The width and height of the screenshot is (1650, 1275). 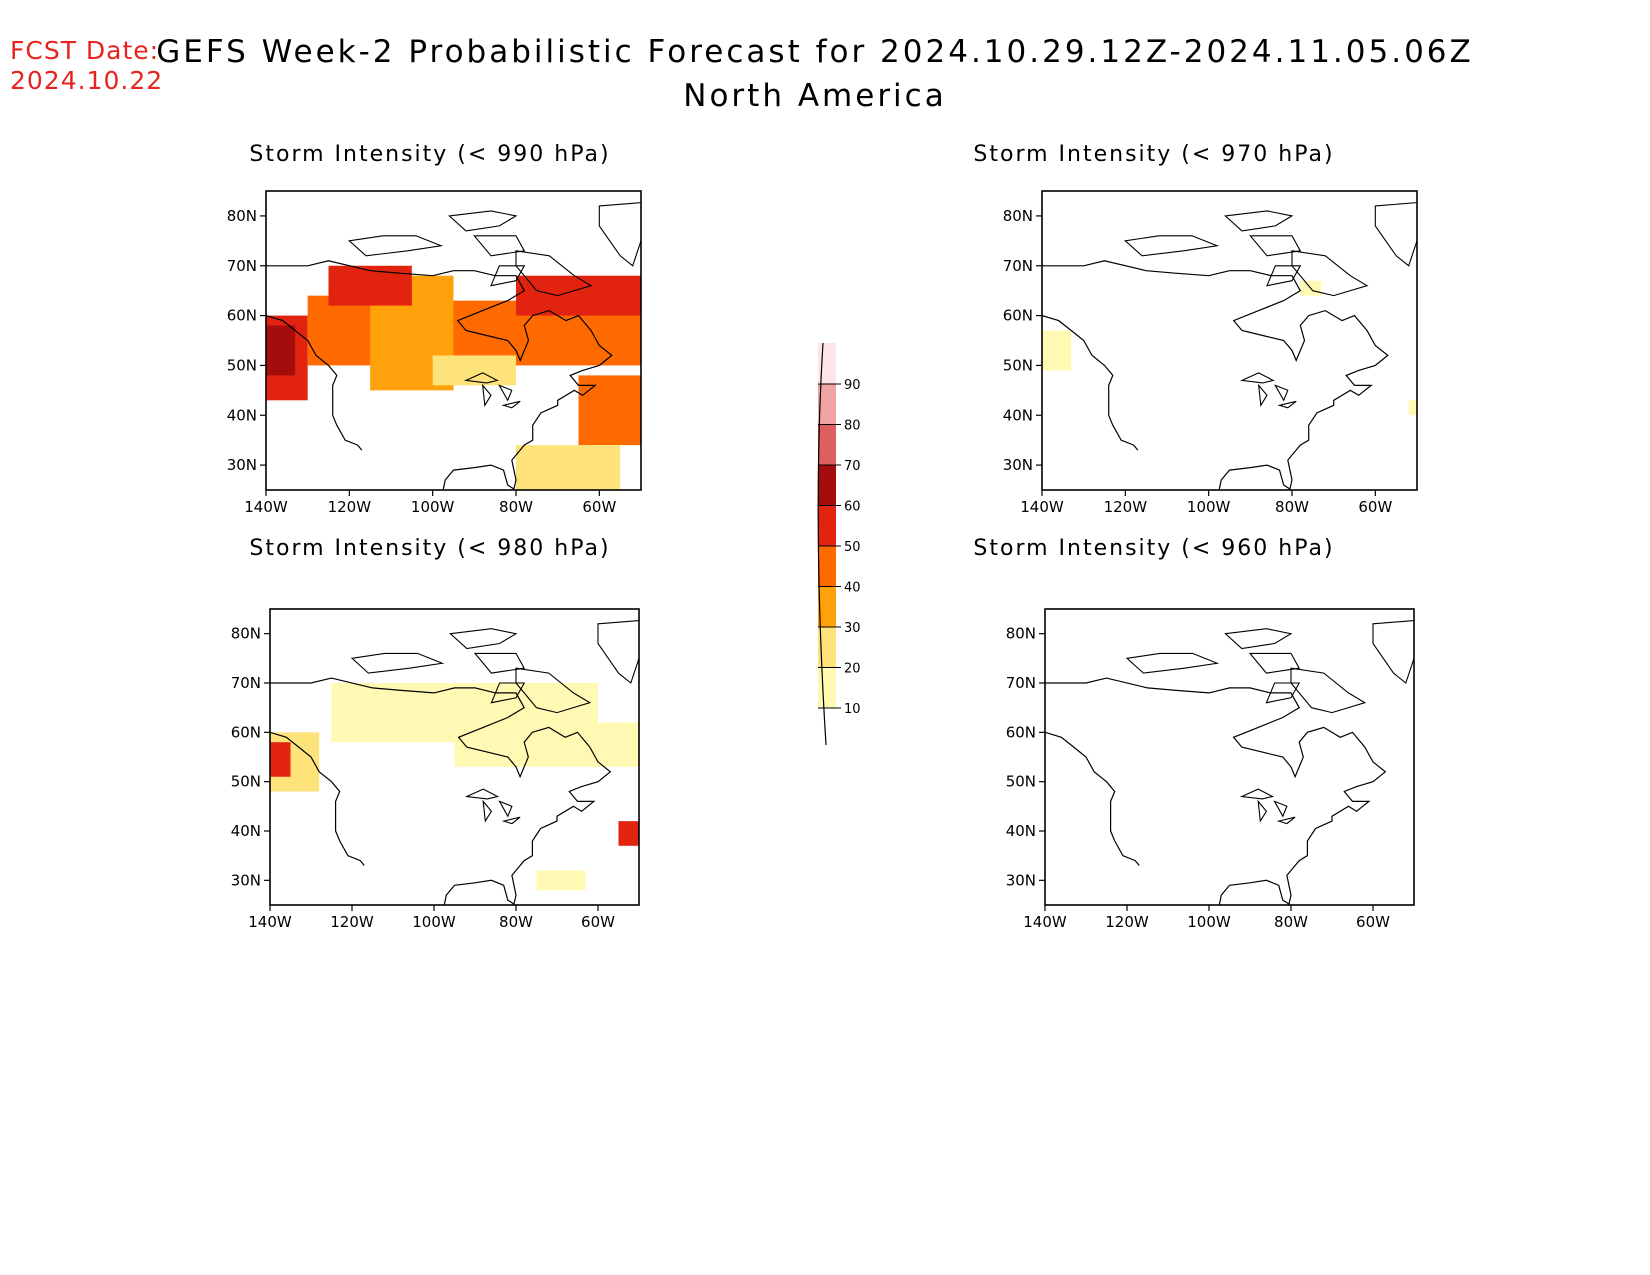 I want to click on colorbar-label: 50, so click(x=852, y=547).